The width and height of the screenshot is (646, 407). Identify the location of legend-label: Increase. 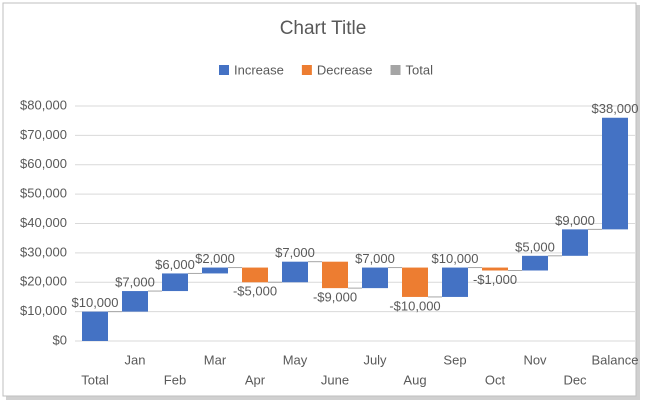
(259, 69).